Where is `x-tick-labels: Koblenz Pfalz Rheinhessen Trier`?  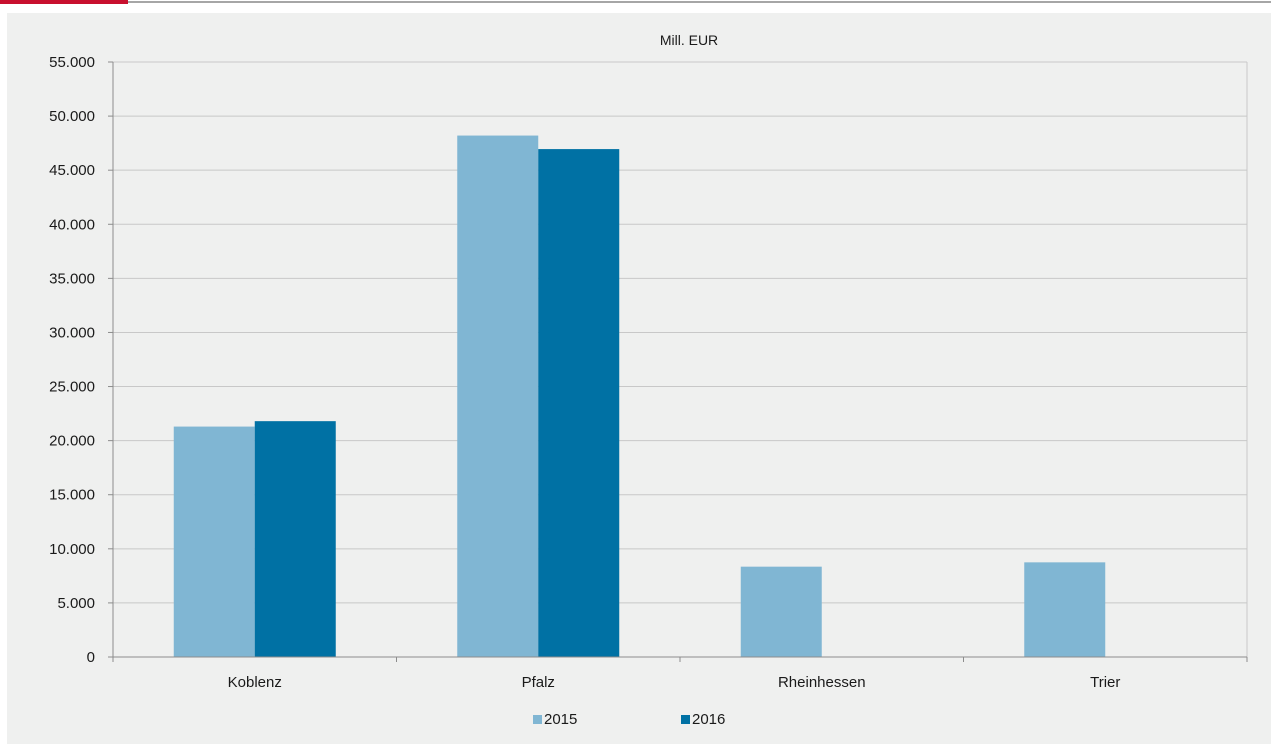
x-tick-labels: Koblenz Pfalz Rheinhessen Trier is located at coordinates (674, 682).